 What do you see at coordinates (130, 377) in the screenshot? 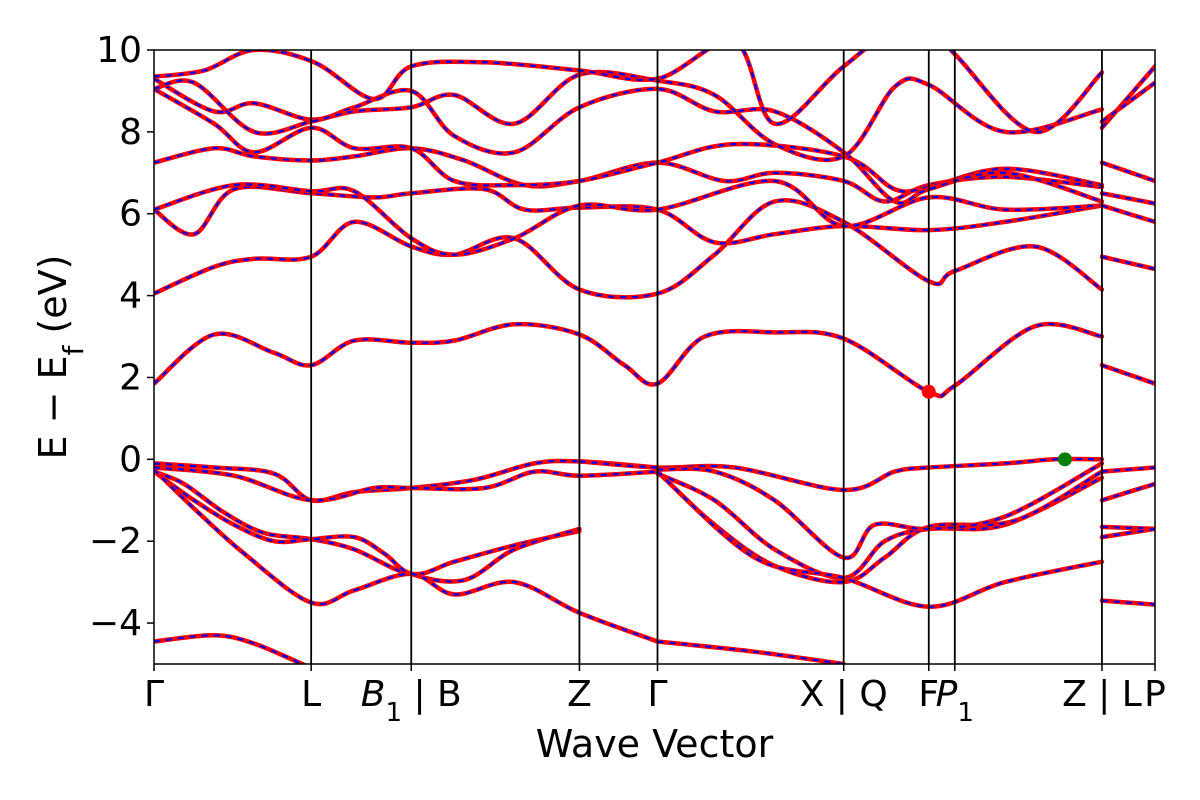
I see `y-tick-label-3: 2` at bounding box center [130, 377].